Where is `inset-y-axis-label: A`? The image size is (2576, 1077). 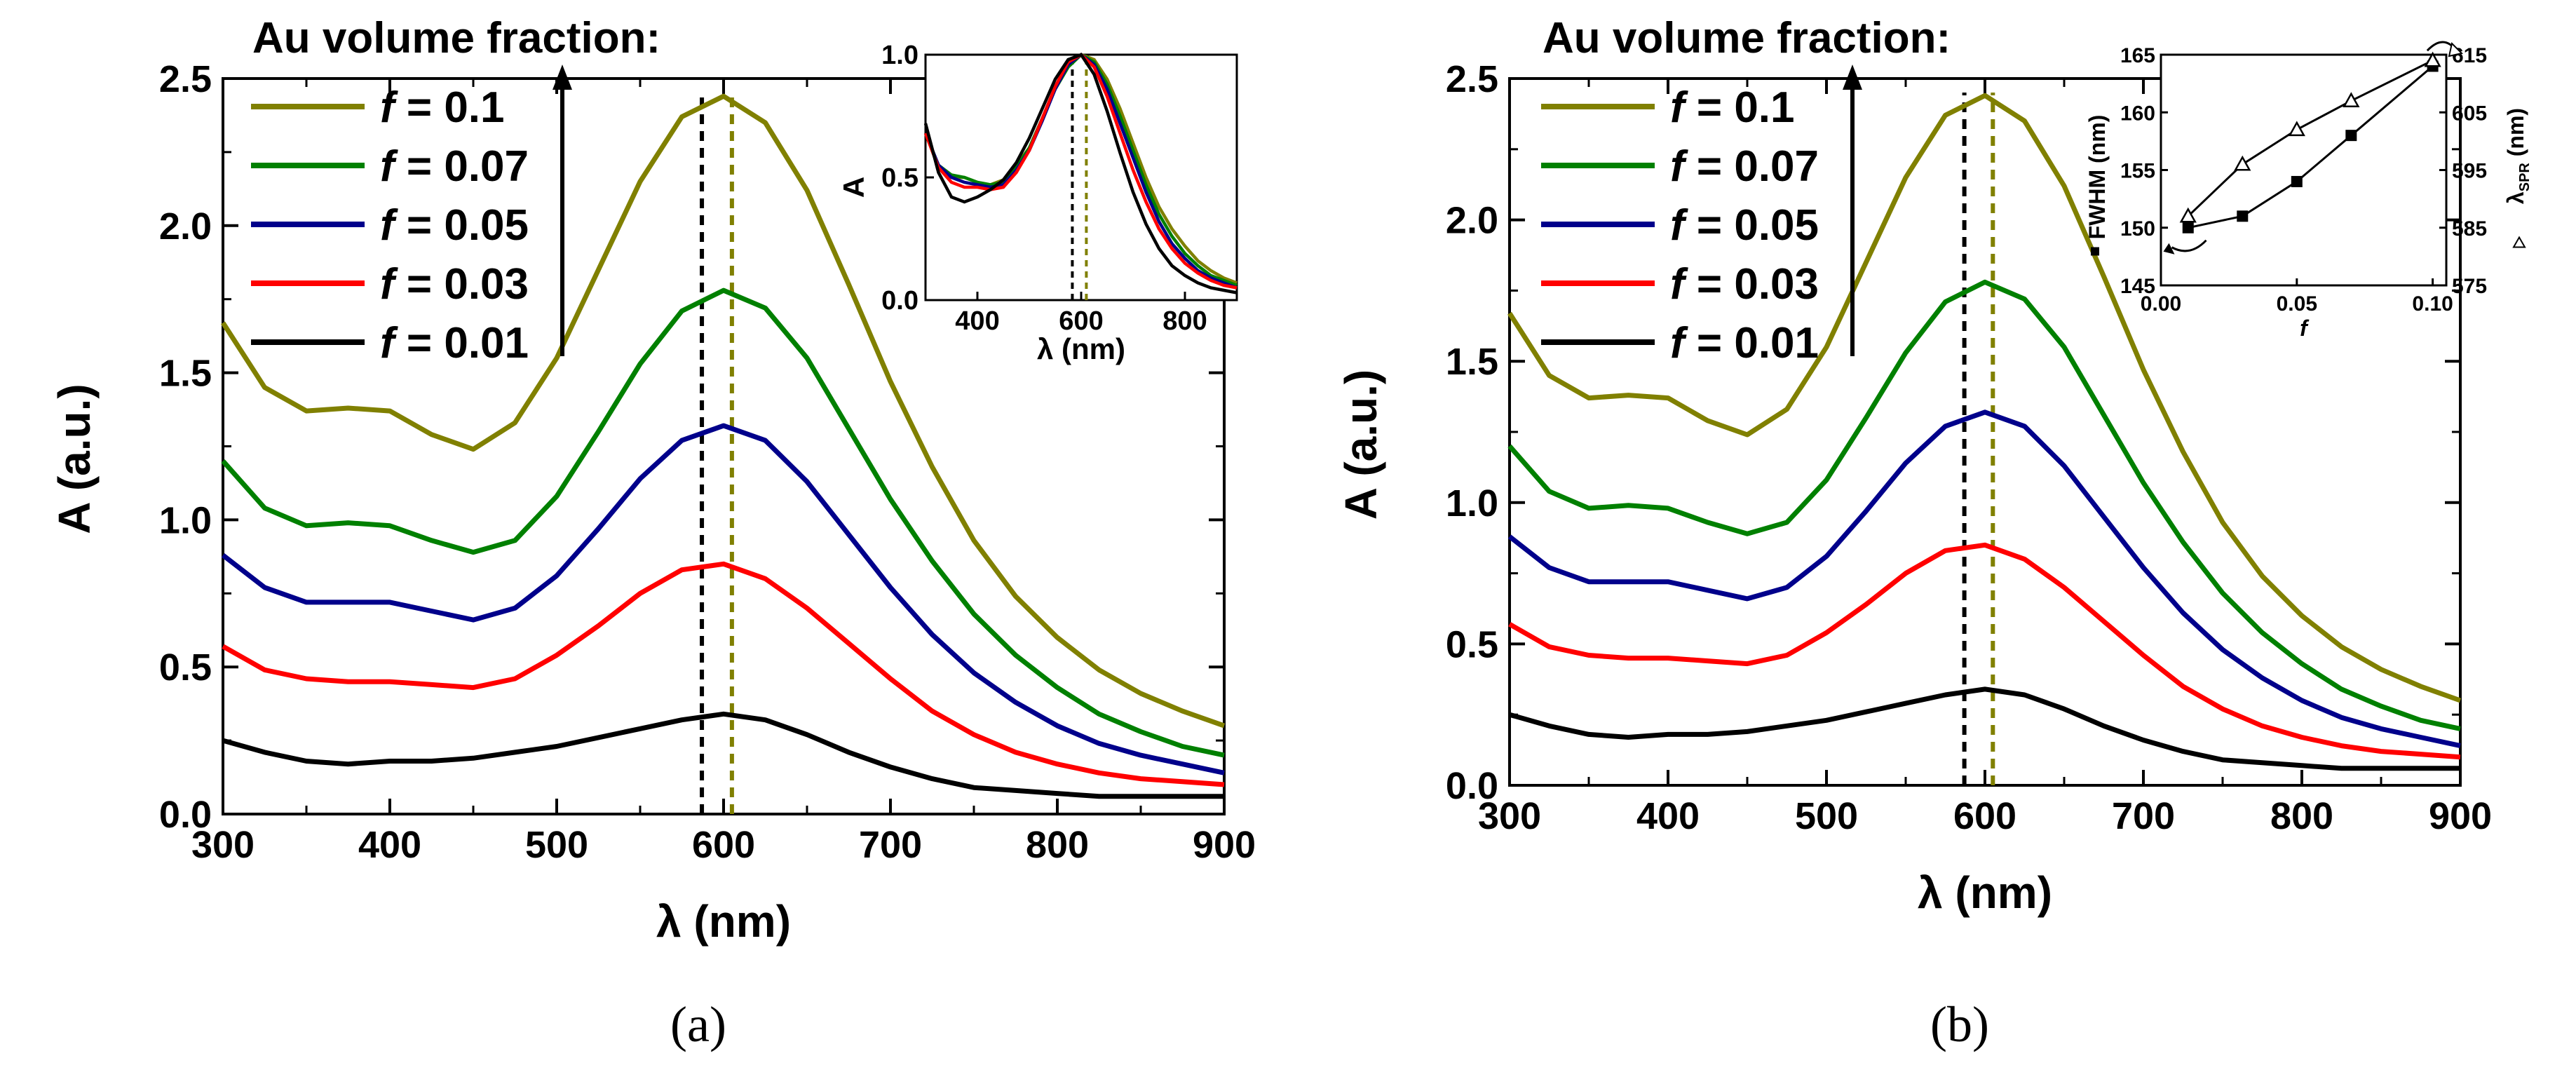
inset-y-axis-label: A is located at coordinates (853, 187).